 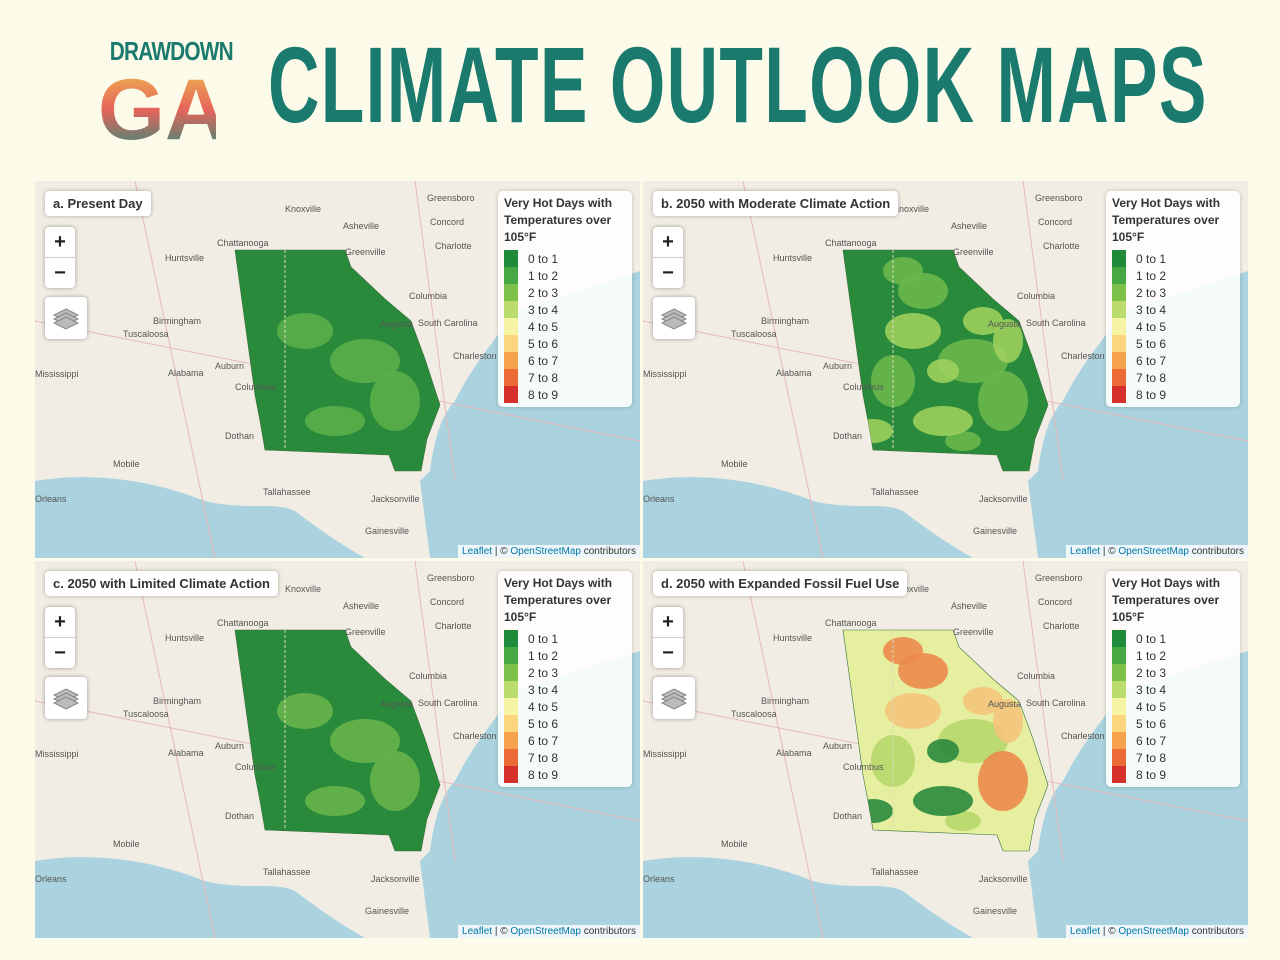 I want to click on city-label: Orleans, so click(x=51, y=879).